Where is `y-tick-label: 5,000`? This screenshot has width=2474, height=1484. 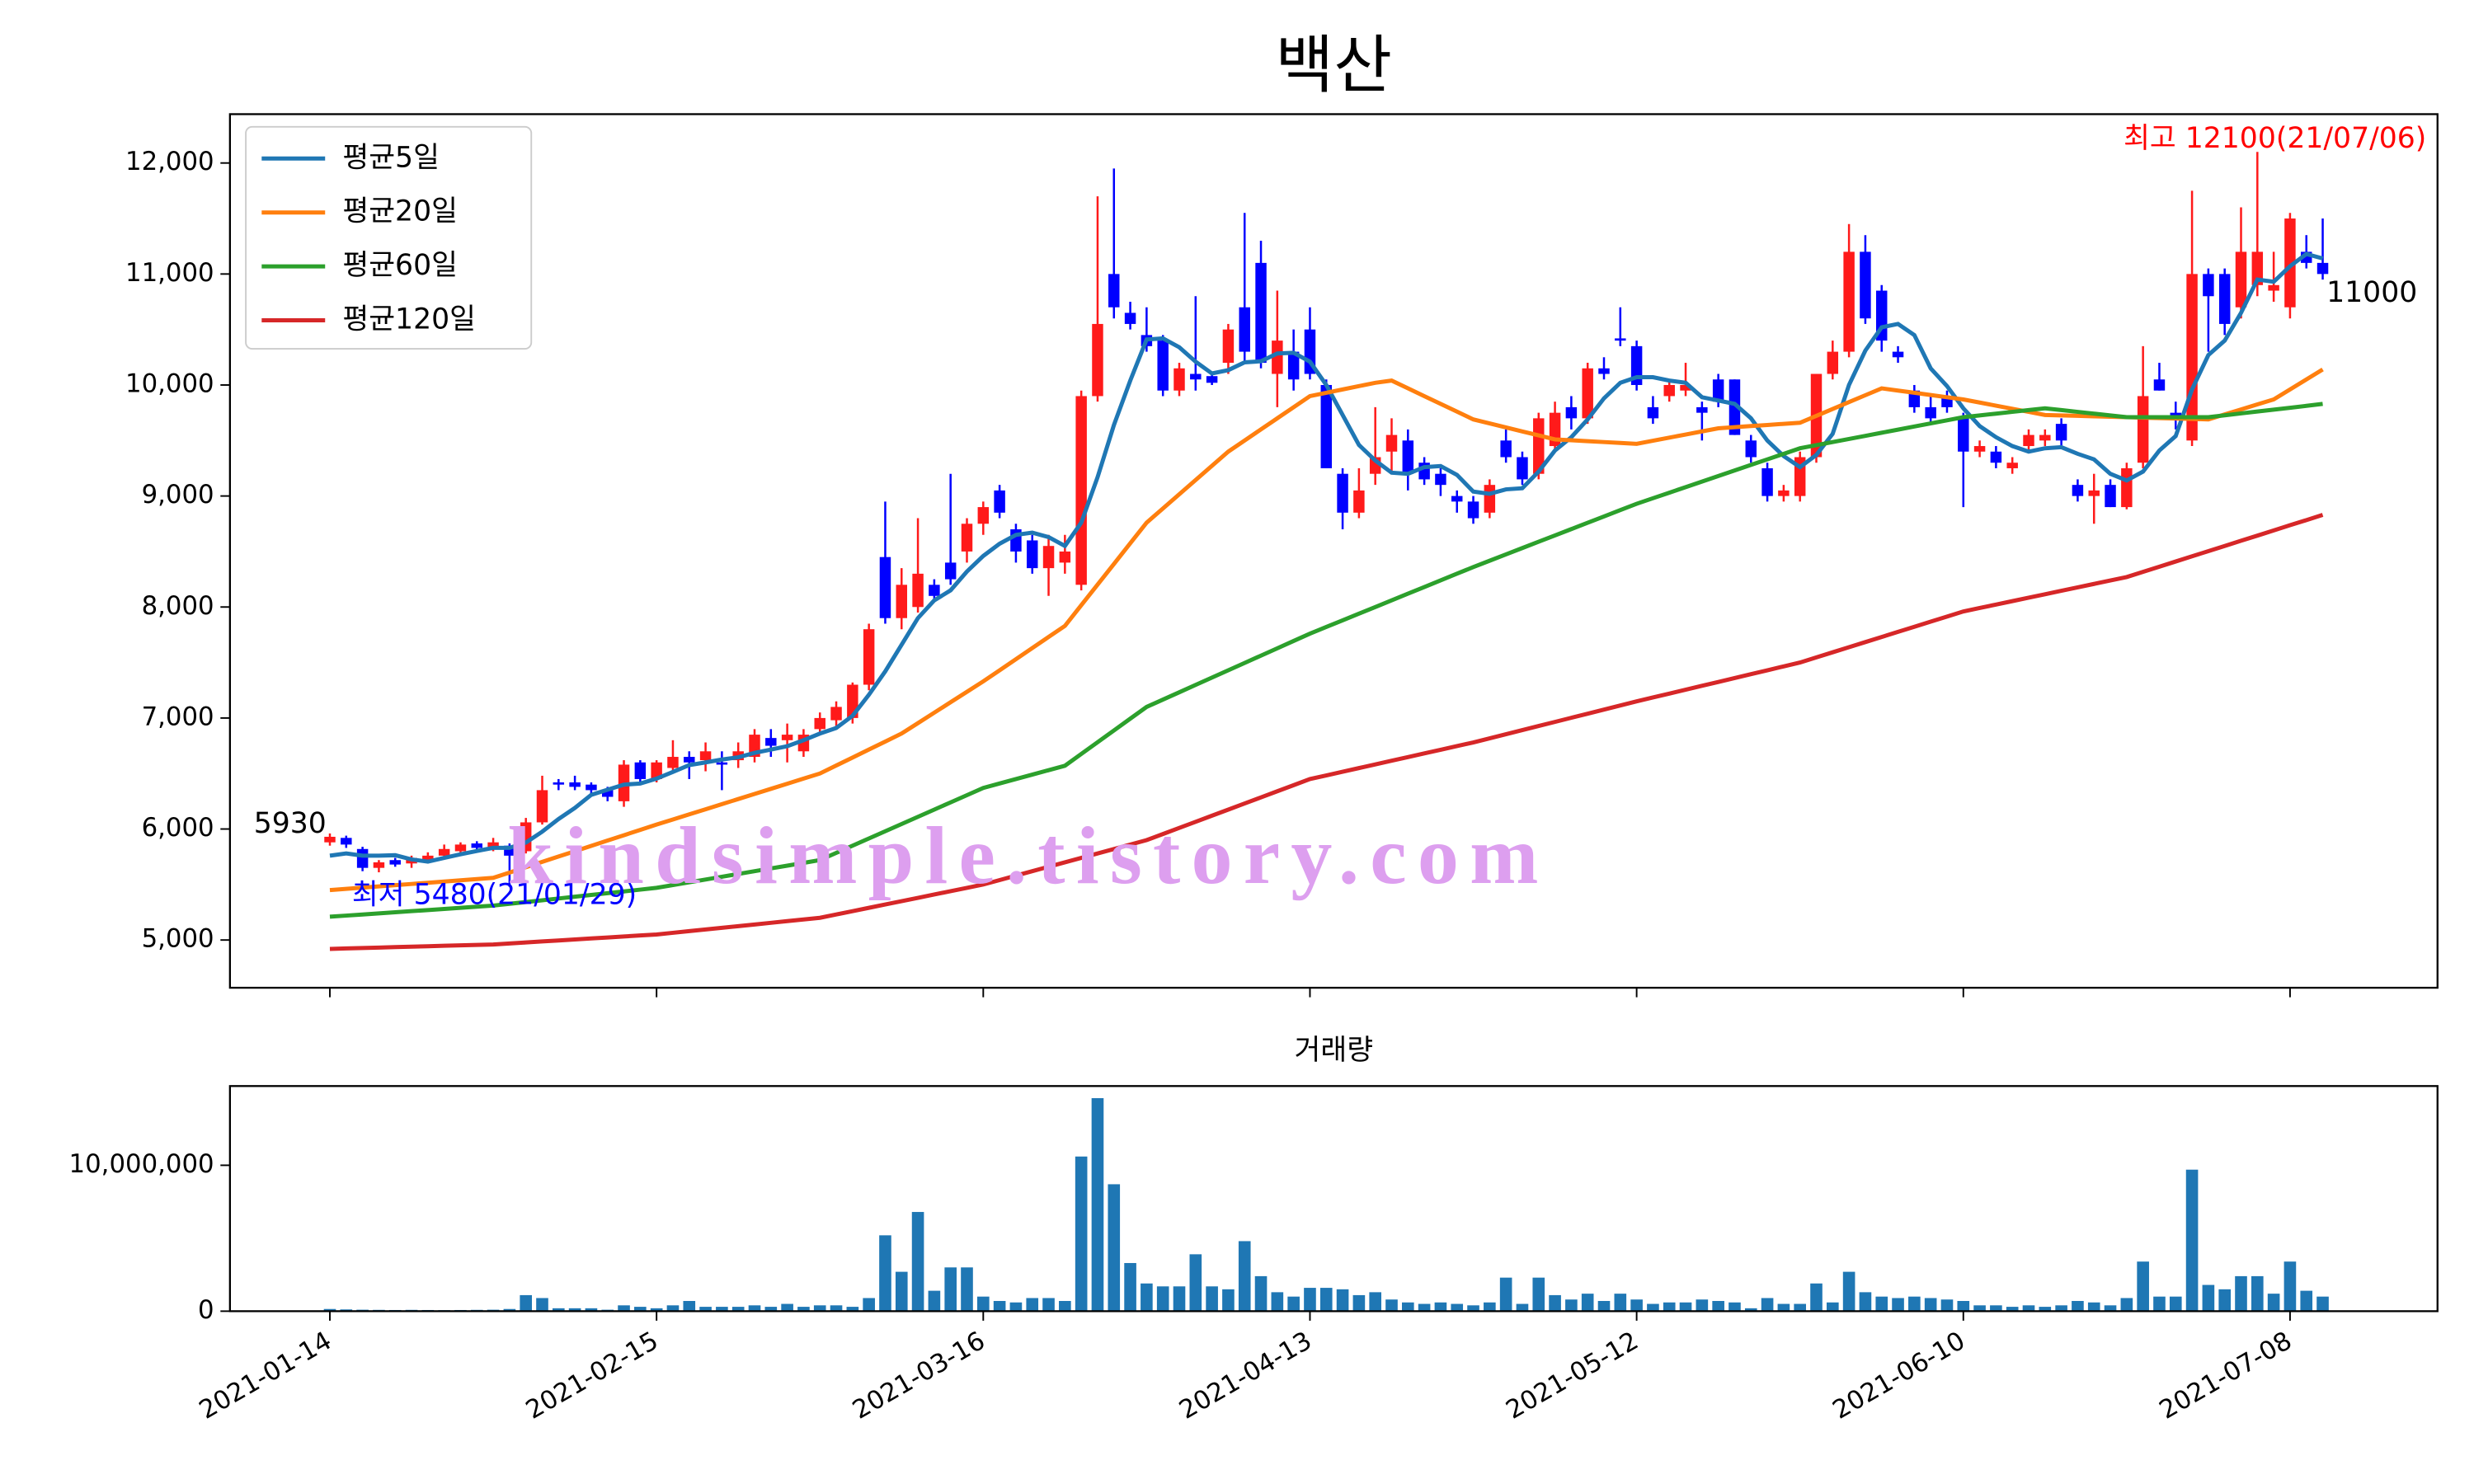 y-tick-label: 5,000 is located at coordinates (178, 939).